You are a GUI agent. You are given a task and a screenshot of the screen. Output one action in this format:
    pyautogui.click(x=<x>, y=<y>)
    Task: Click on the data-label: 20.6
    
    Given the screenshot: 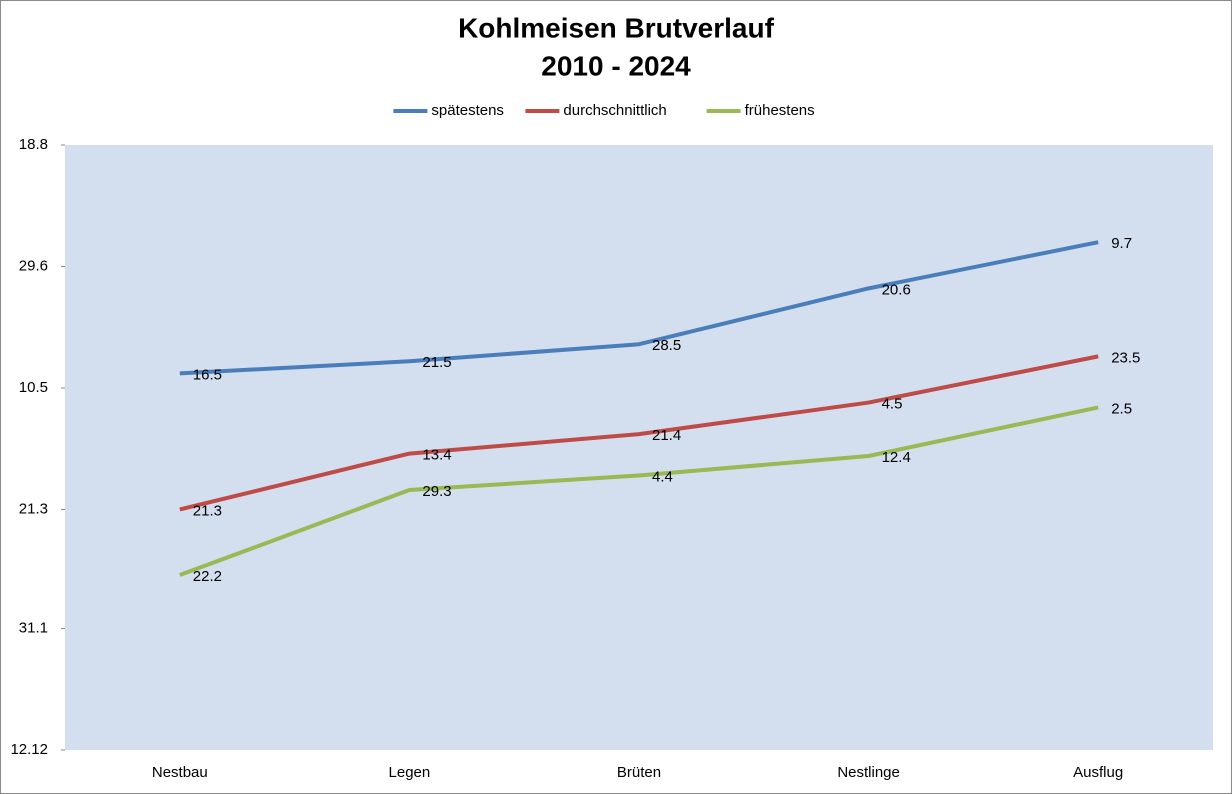 What is the action you would take?
    pyautogui.click(x=896, y=289)
    